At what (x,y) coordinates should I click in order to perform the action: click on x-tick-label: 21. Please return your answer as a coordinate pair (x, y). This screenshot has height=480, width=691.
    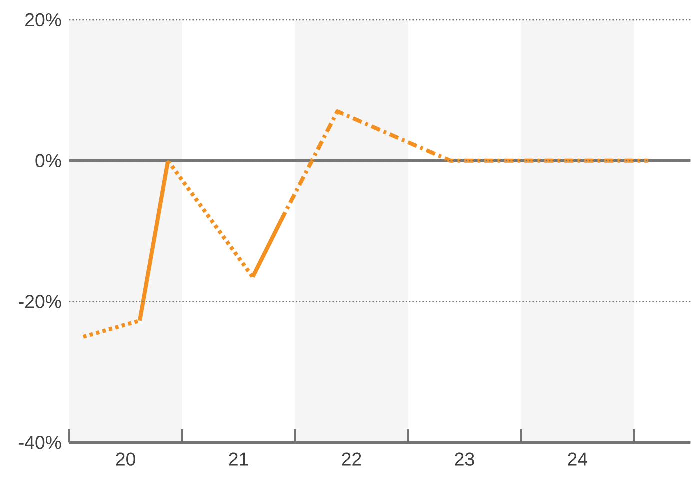
    Looking at the image, I should click on (238, 459).